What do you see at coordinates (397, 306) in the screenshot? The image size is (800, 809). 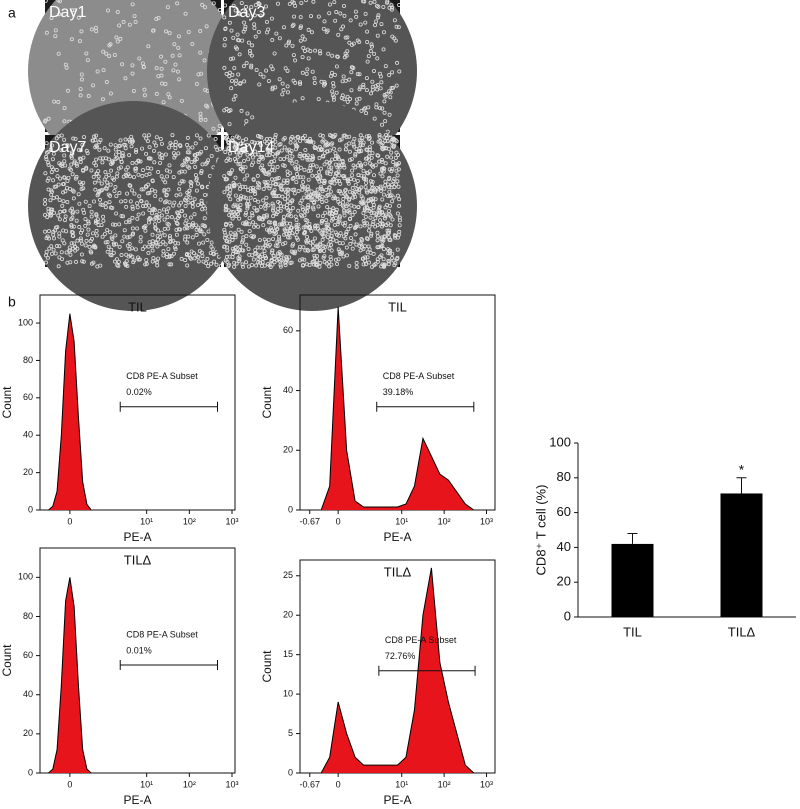 I see `plot-title: TIL` at bounding box center [397, 306].